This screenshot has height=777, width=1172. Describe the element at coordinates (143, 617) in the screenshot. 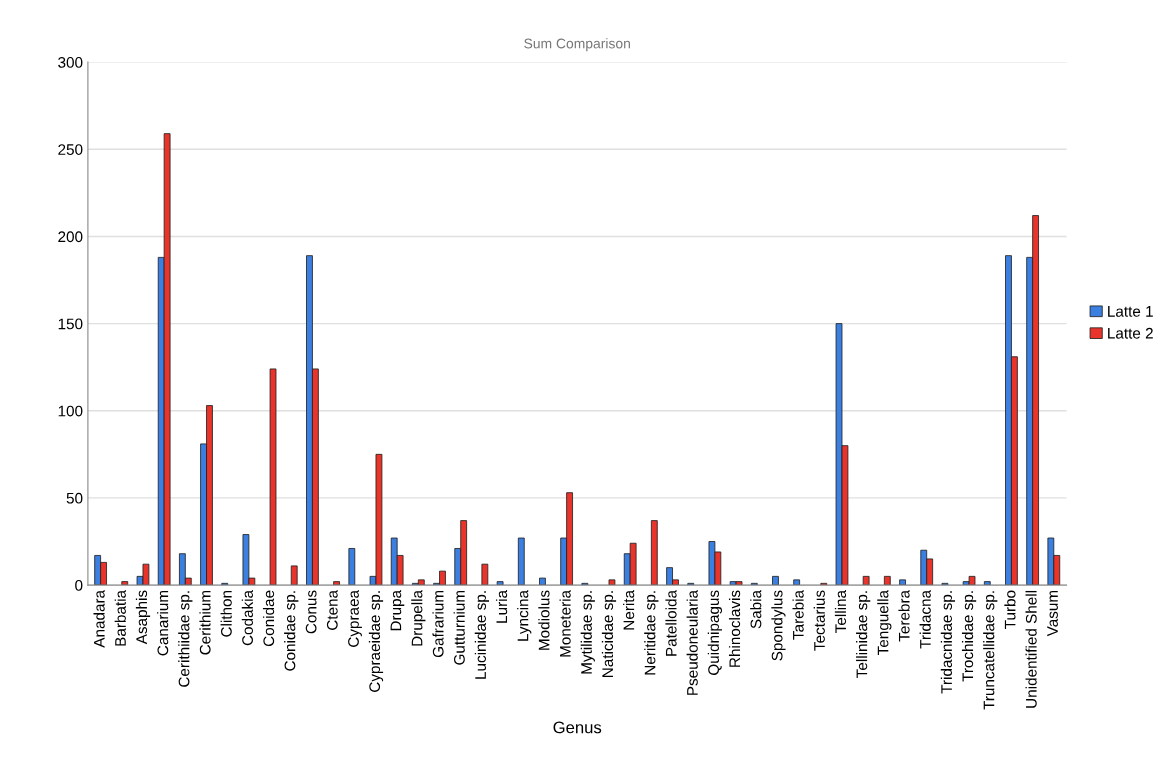

I see `x-tick-label: Asaphis` at that location.